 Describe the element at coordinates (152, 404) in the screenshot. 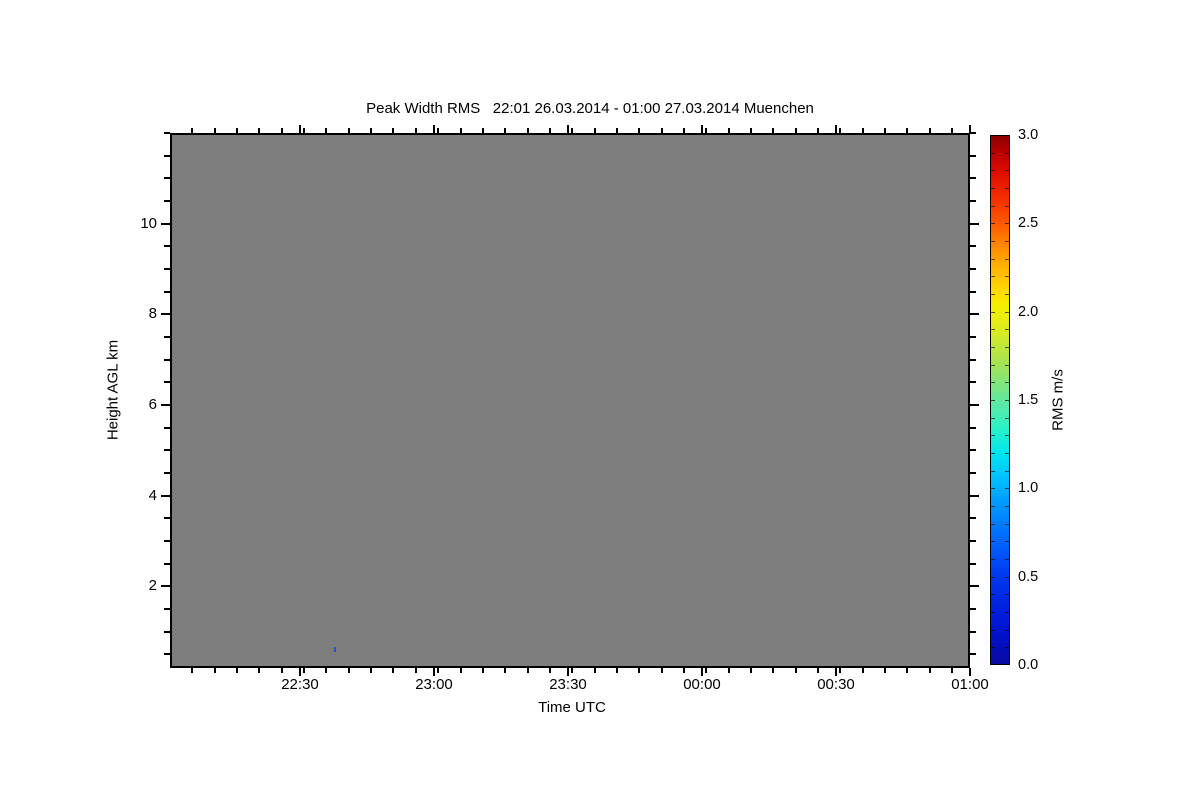

I see `y-tick-label: 6` at that location.